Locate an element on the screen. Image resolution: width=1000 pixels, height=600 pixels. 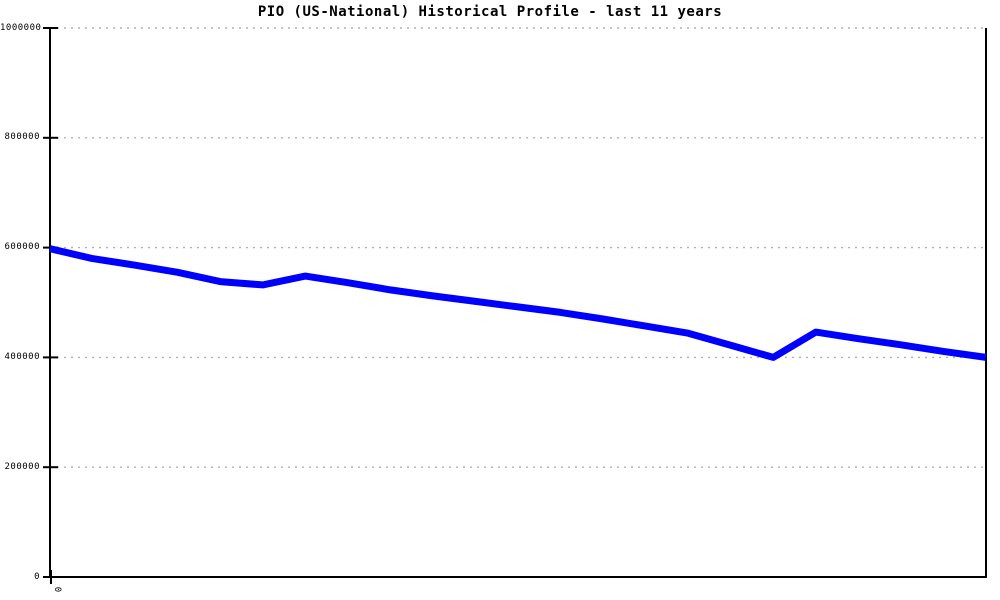
y-tick-label: 400000 is located at coordinates (22, 356).